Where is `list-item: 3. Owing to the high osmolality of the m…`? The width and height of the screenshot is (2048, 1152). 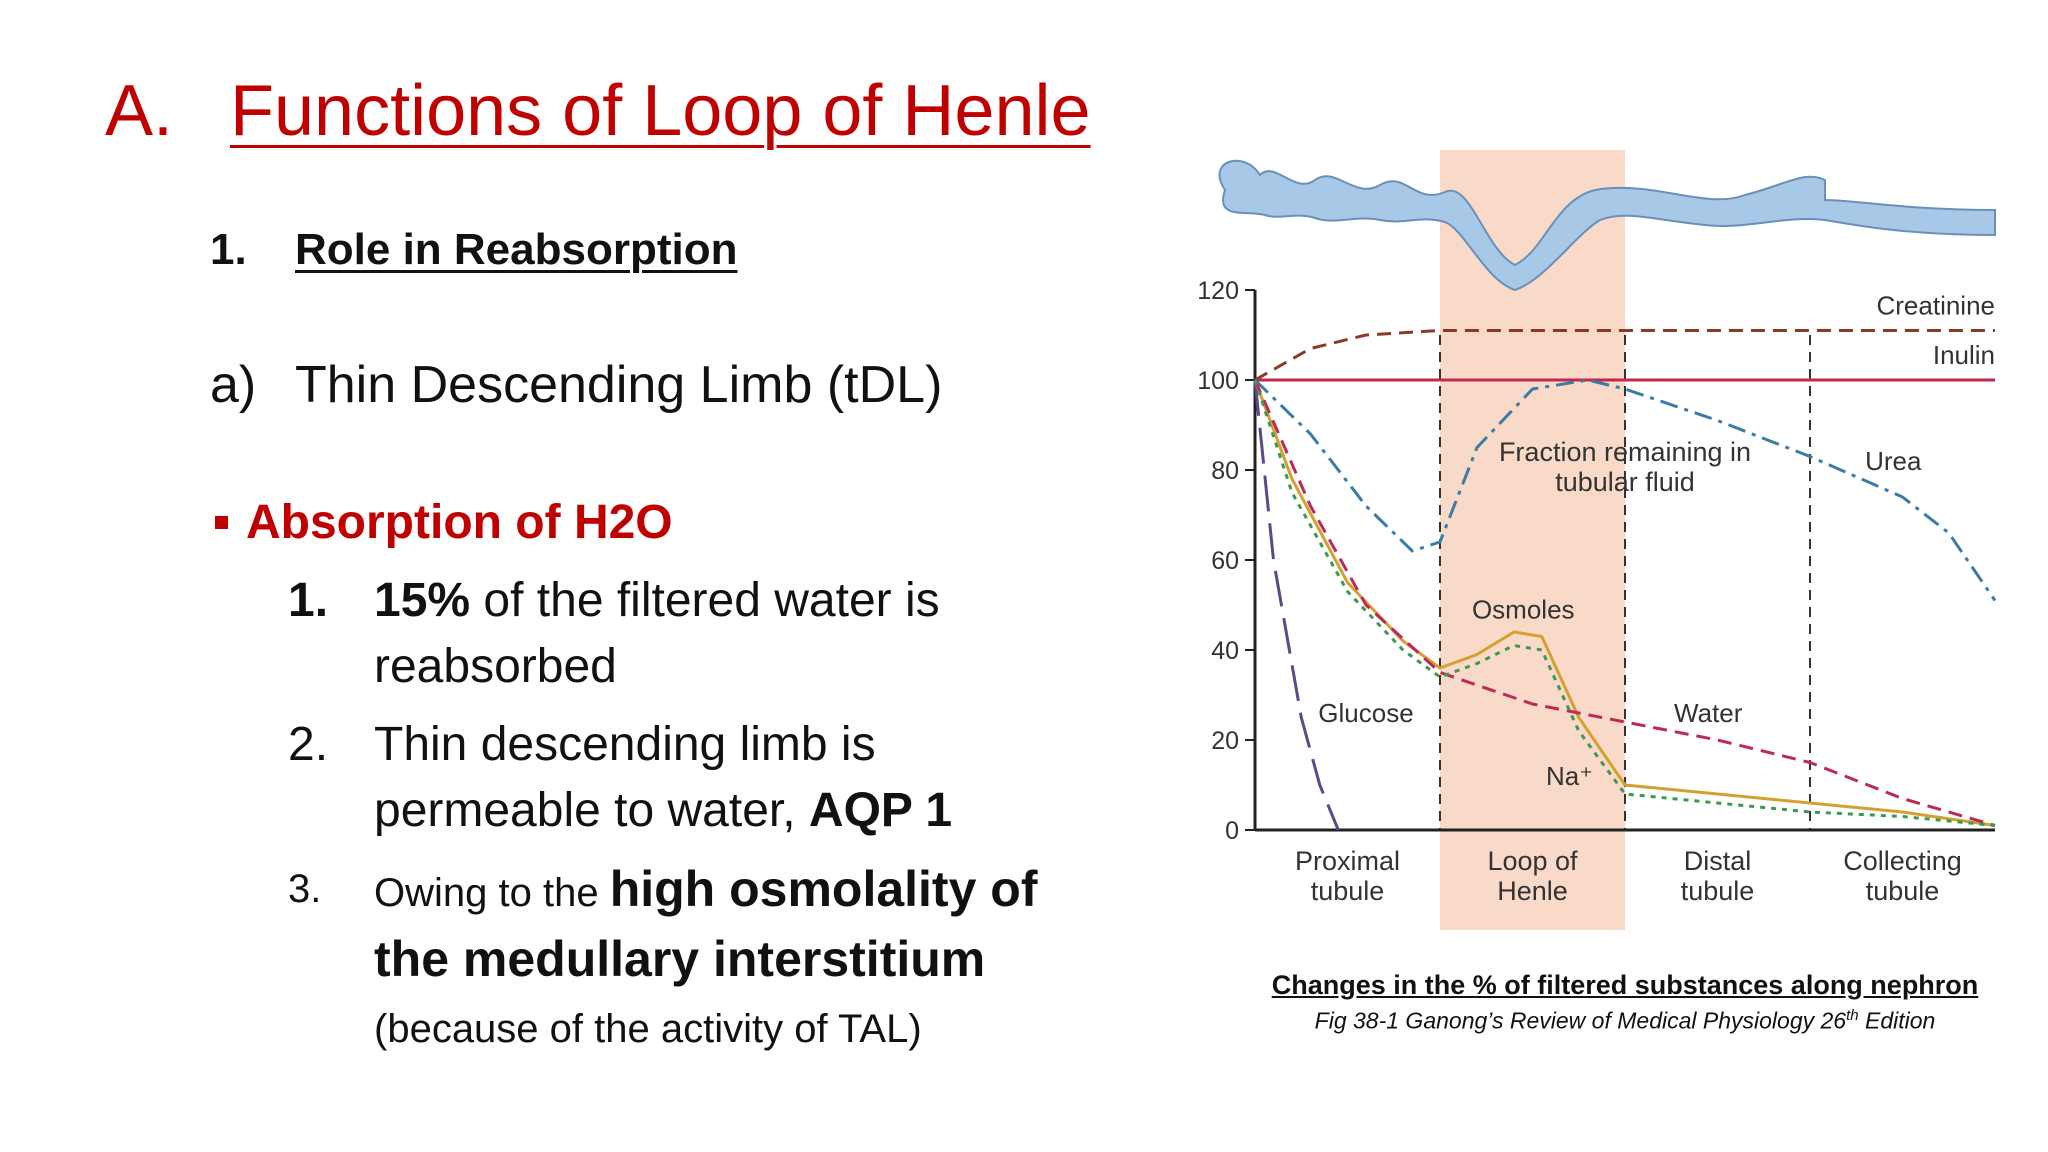 list-item: 3. Owing to the high osmolality of the m… is located at coordinates (683, 959).